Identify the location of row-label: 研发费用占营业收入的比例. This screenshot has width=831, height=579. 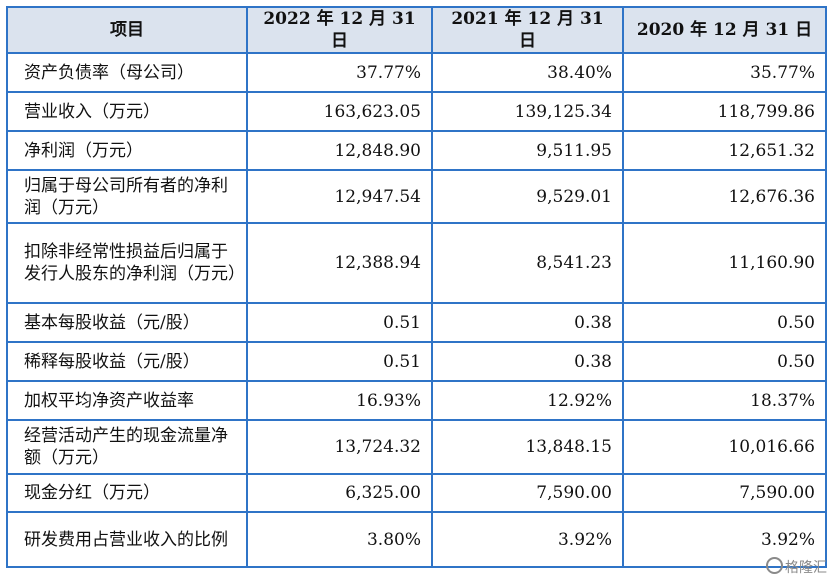
(127, 539).